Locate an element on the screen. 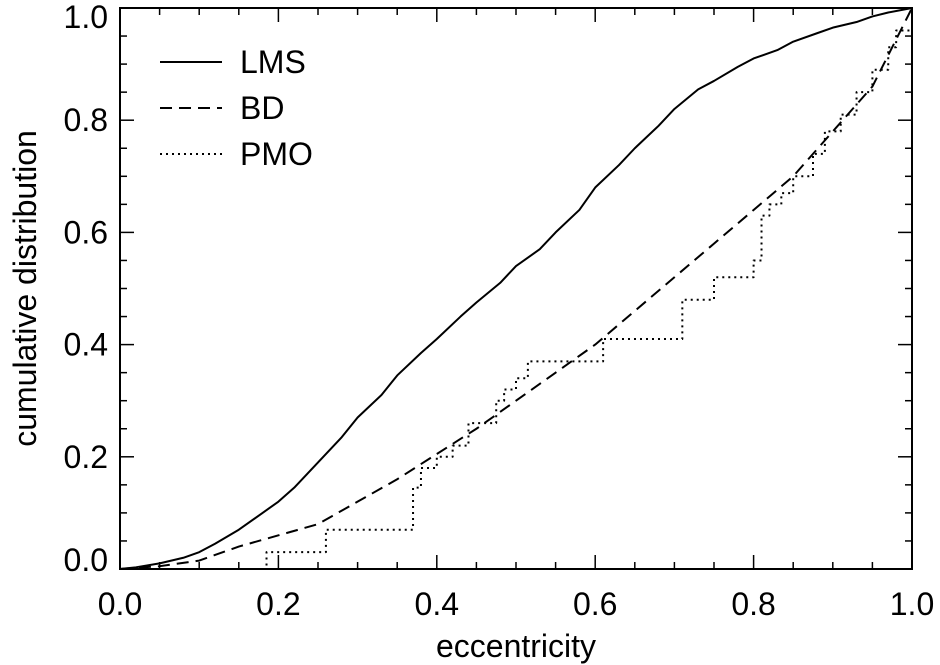 Image resolution: width=940 pixels, height=665 pixels. y-tick-label: 0.6 is located at coordinates (86, 232).